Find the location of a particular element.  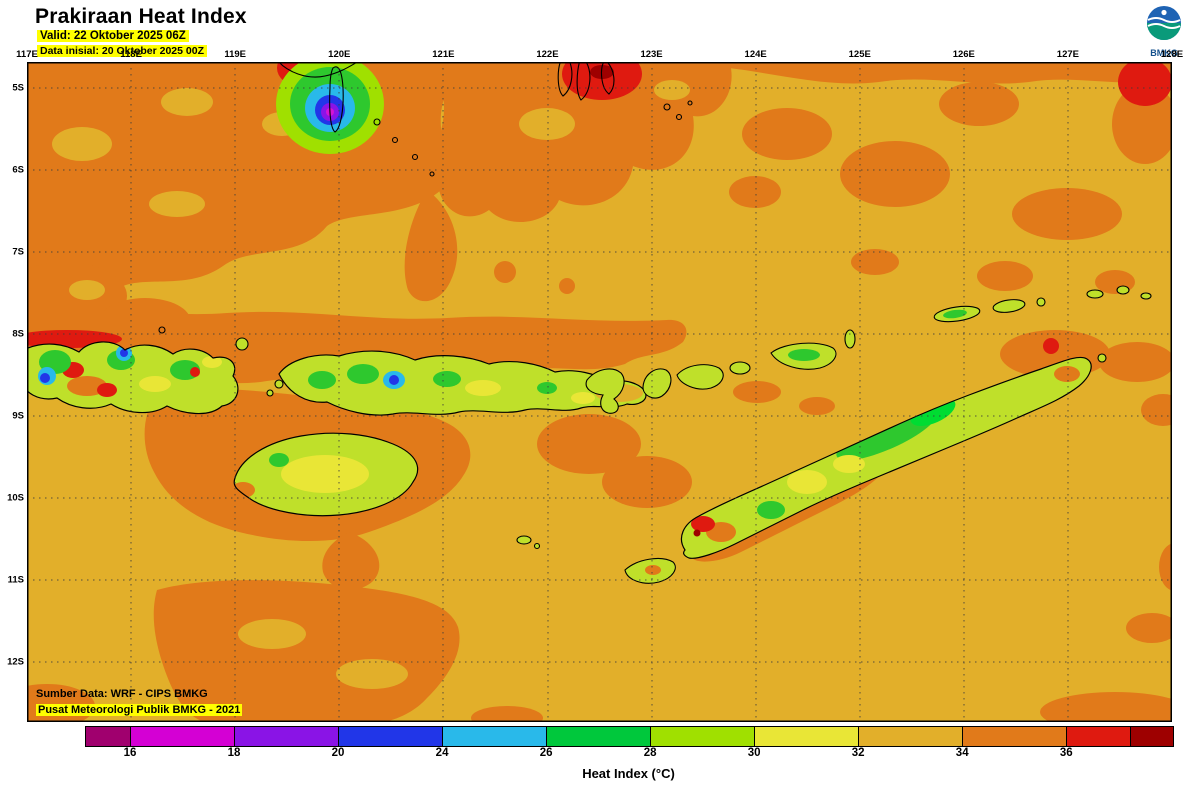

page-title: Prakiraan Heat Index is located at coordinates (141, 16).